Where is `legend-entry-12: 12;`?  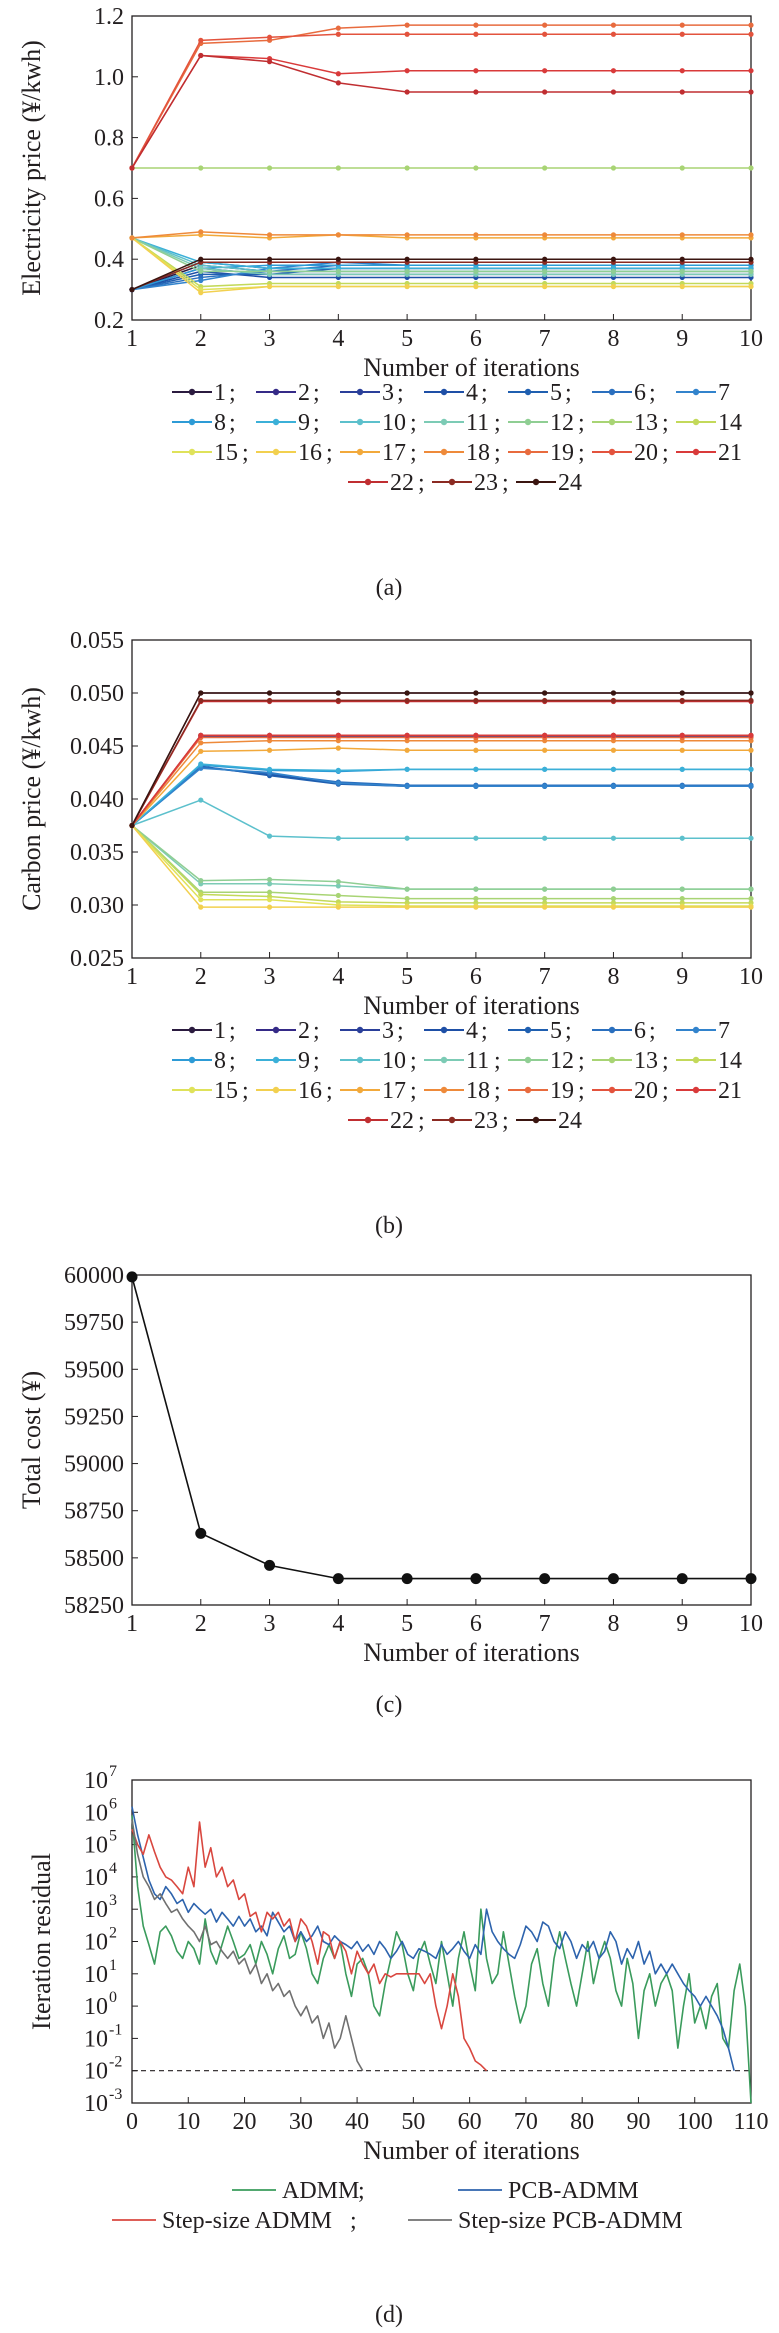 legend-entry-12: 12; is located at coordinates (546, 423).